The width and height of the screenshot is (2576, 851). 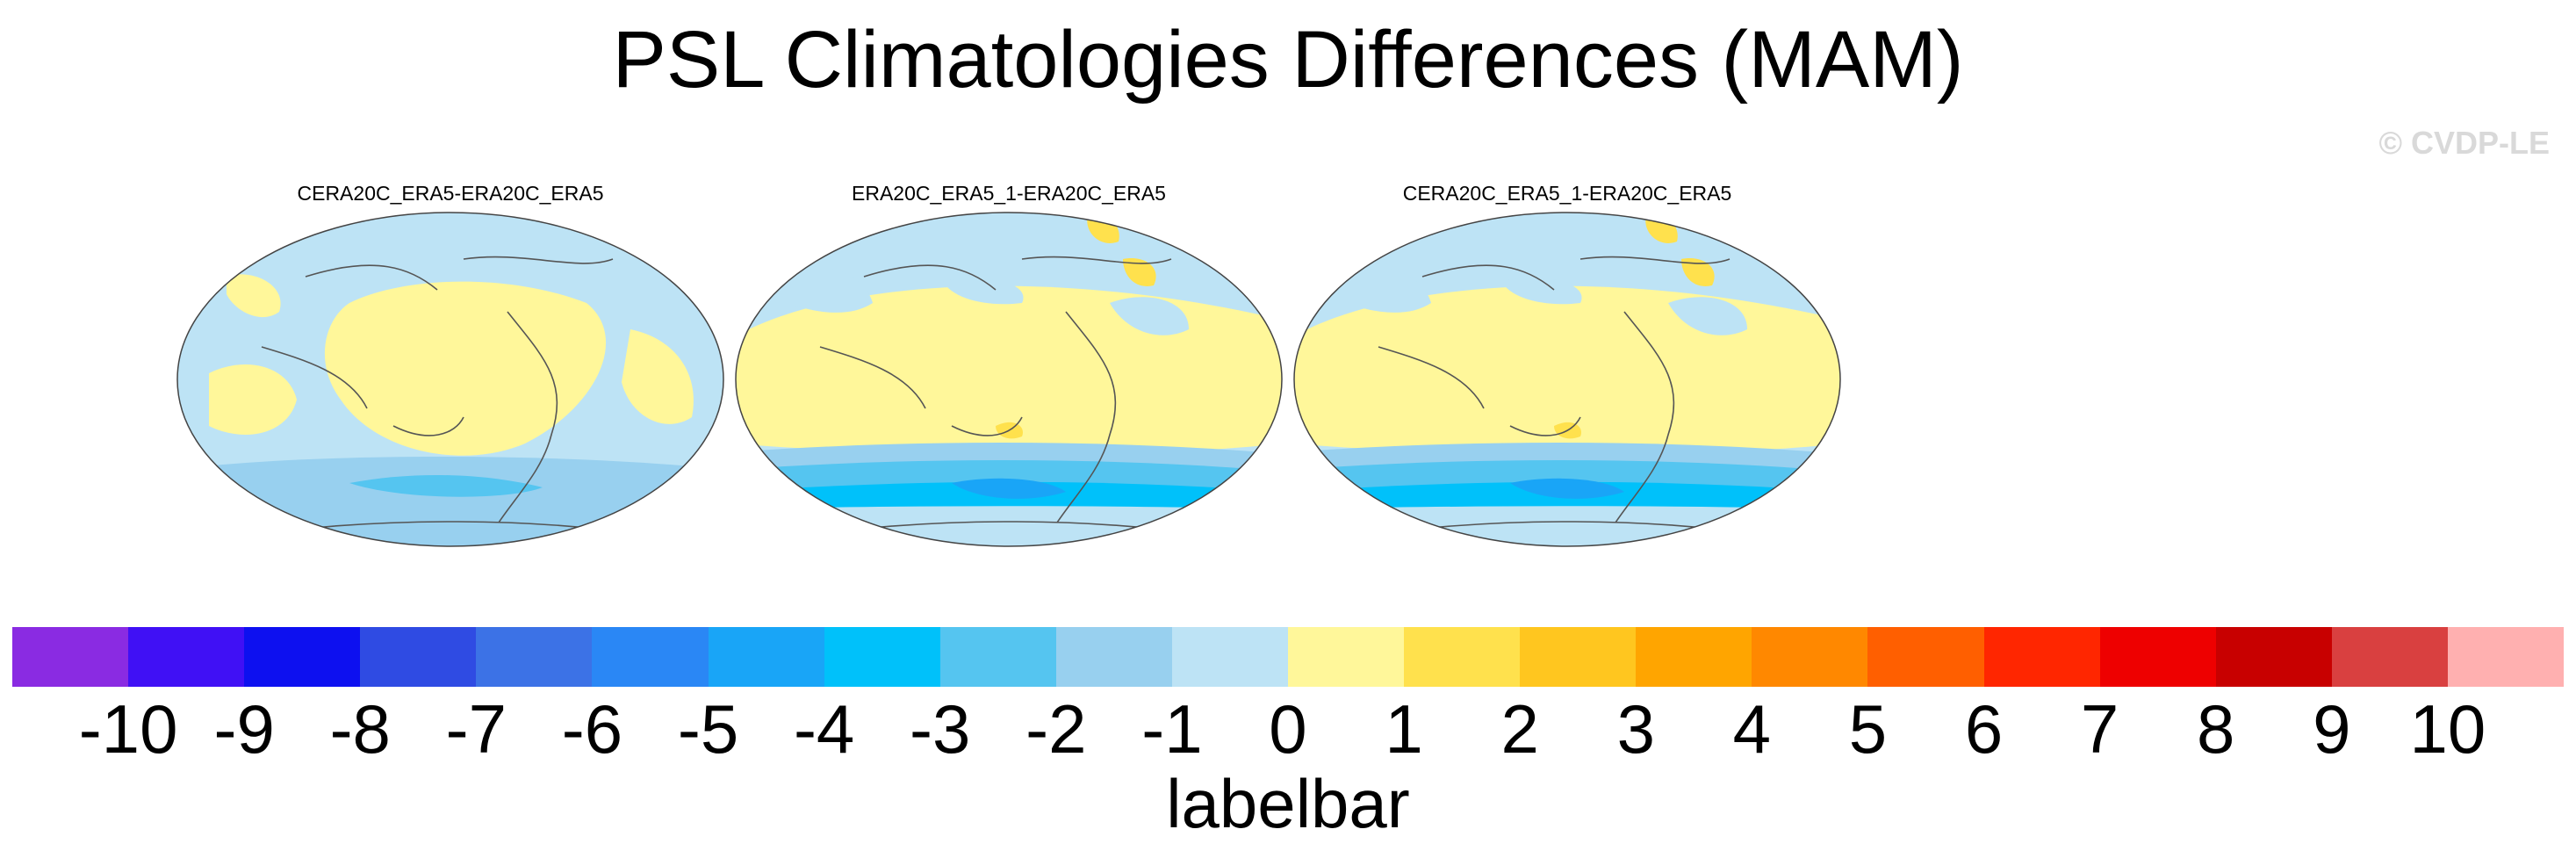 What do you see at coordinates (1009, 193) in the screenshot?
I see `panel-title-2: ERA20C_ERA5_1-ERA20C_ERA5` at bounding box center [1009, 193].